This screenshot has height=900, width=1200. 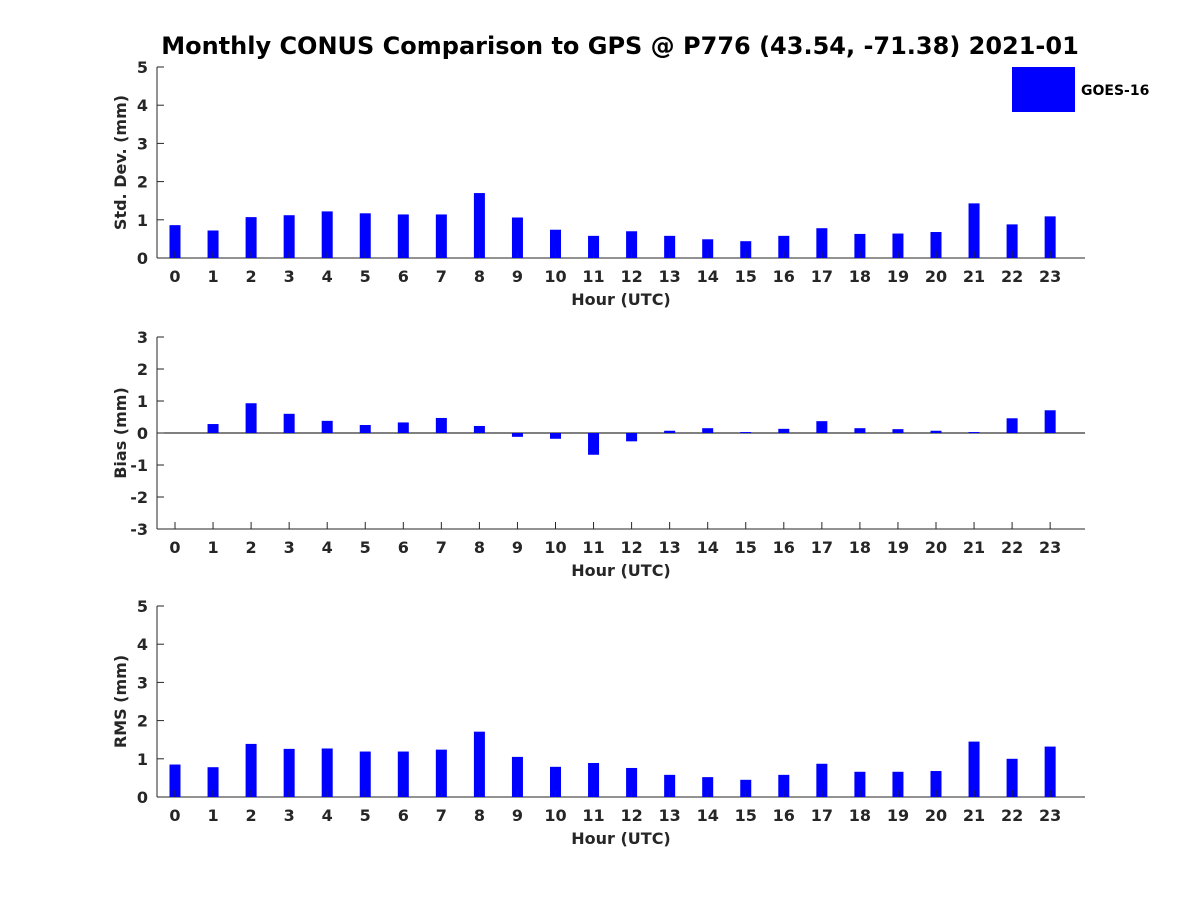 I want to click on x-tick-label: 15, so click(x=746, y=815).